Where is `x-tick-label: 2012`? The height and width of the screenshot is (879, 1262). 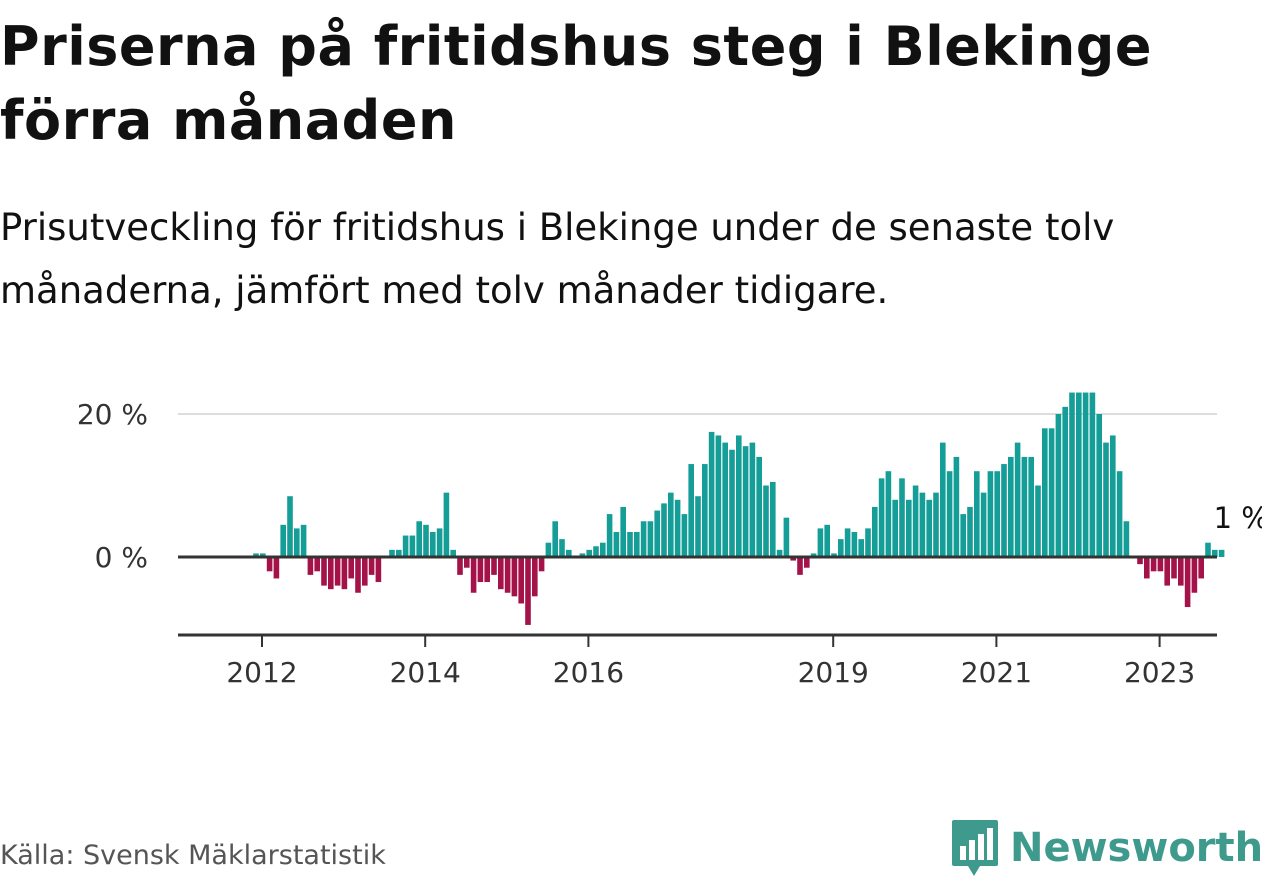 x-tick-label: 2012 is located at coordinates (261, 672).